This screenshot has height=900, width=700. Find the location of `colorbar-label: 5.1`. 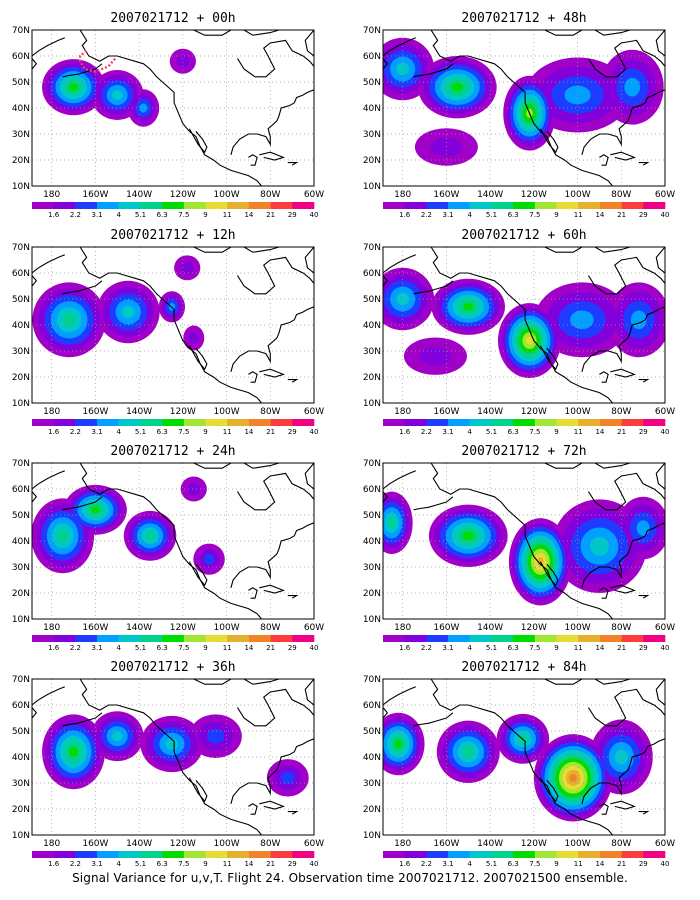

colorbar-label: 5.1 is located at coordinates (140, 432).